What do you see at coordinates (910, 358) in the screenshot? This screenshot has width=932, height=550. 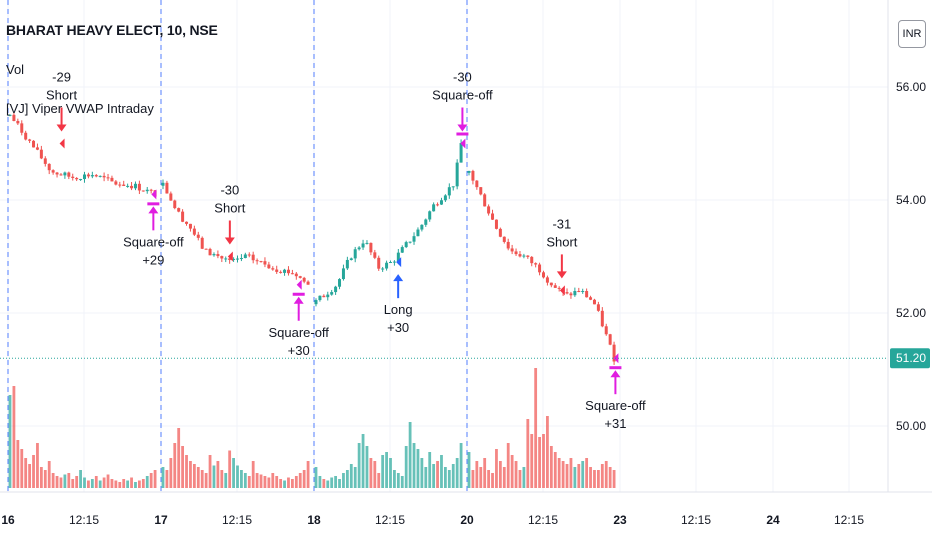 I see `last-price-badge` at bounding box center [910, 358].